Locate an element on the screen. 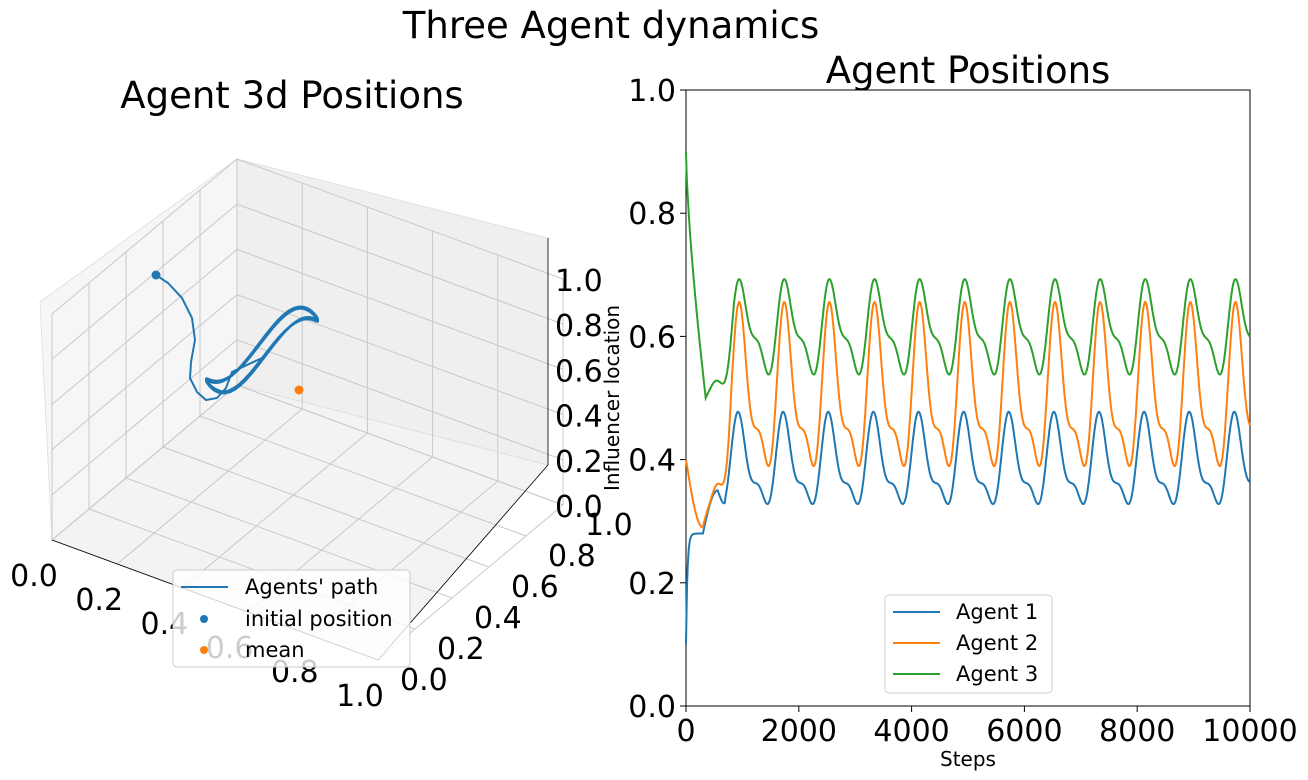 The image size is (1308, 780). y-tick-label-3d: 0.6 is located at coordinates (535, 587).